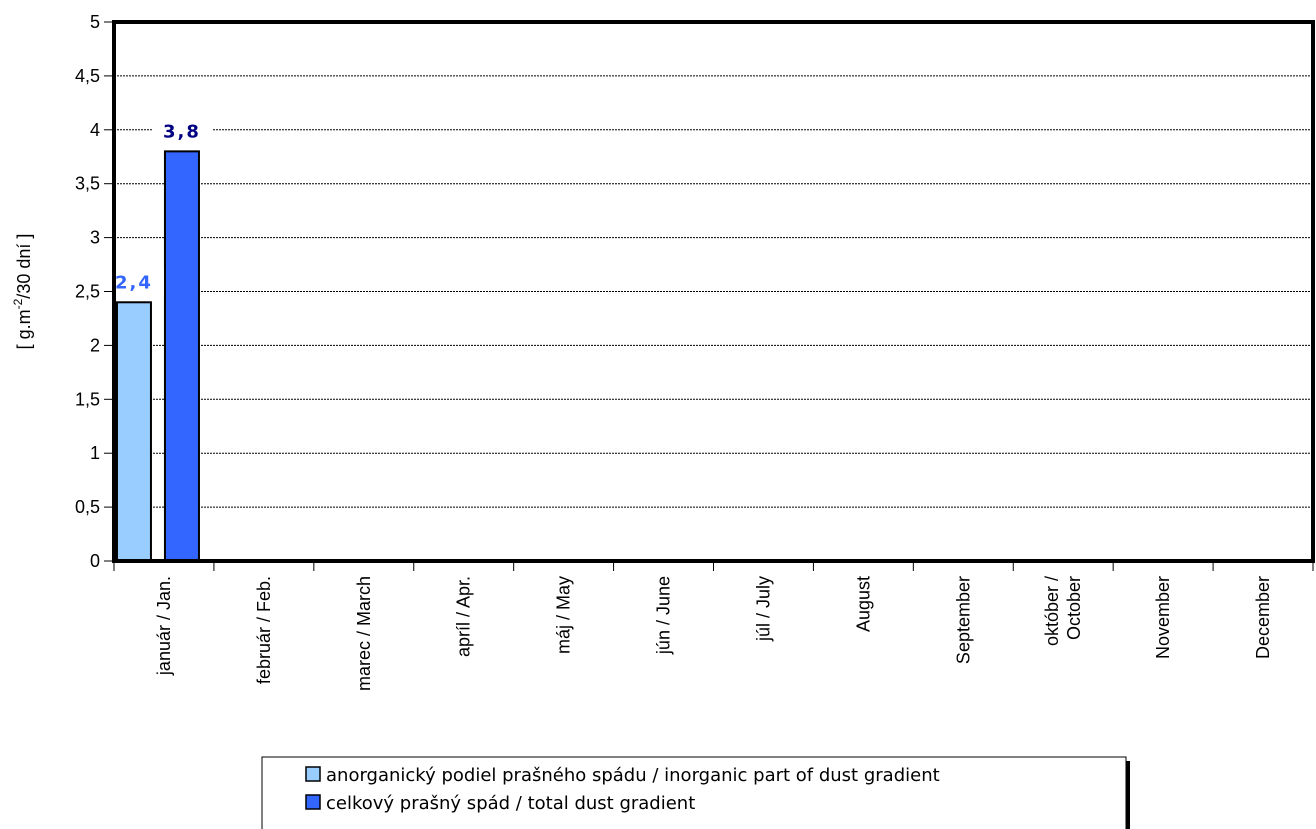  Describe the element at coordinates (664, 615) in the screenshot. I see `x-tick-label: jún / June` at that location.